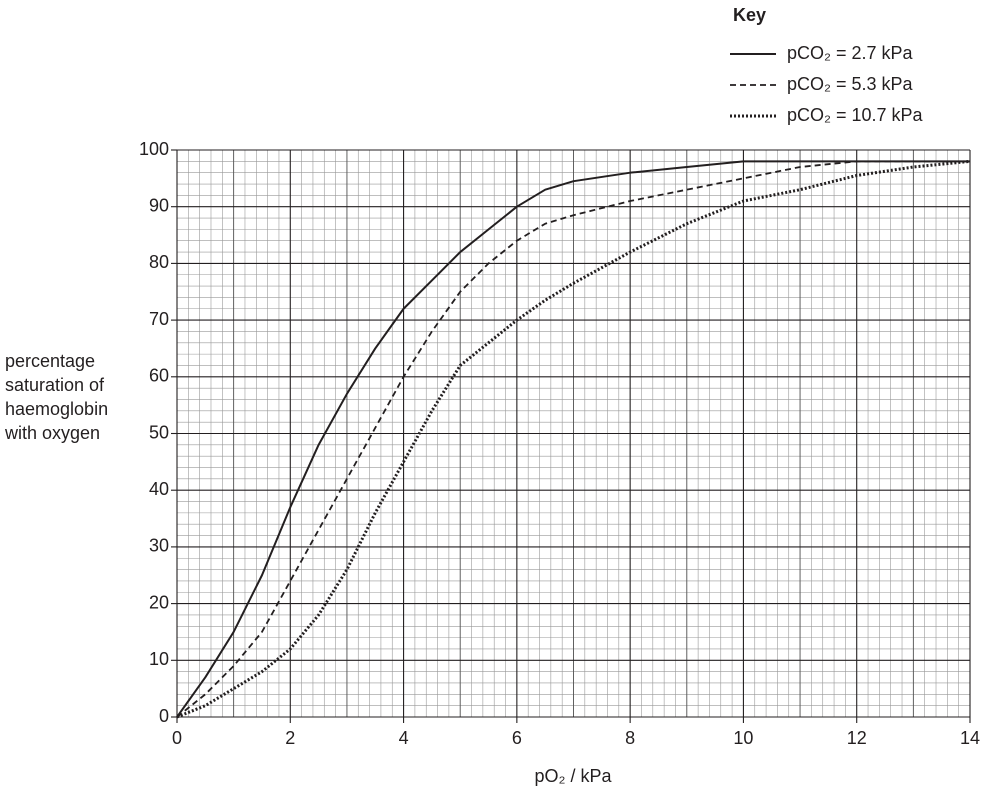 This screenshot has height=801, width=983. I want to click on y-tick-label: 80, so click(159, 262).